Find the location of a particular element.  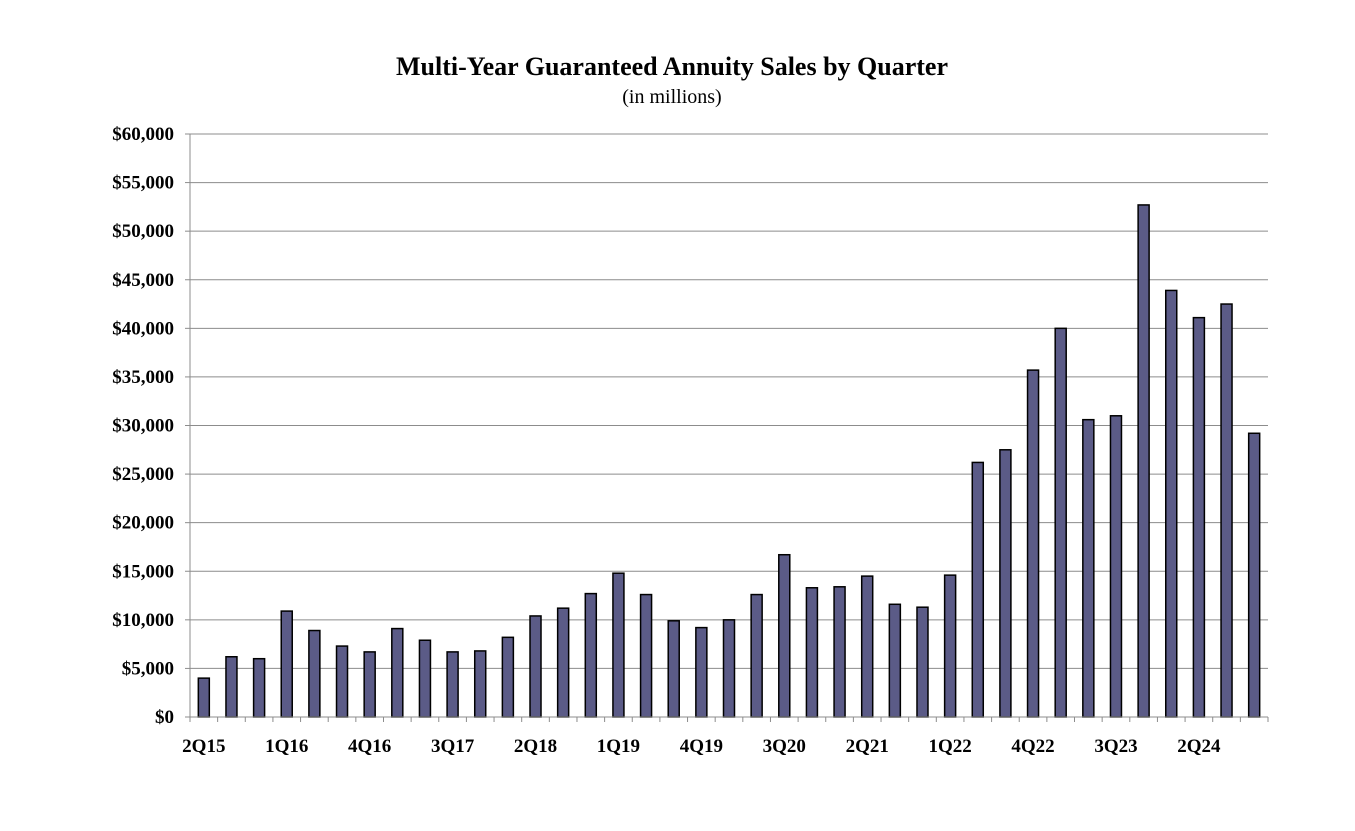

y-tick-label: $25,000 is located at coordinates (143, 474).